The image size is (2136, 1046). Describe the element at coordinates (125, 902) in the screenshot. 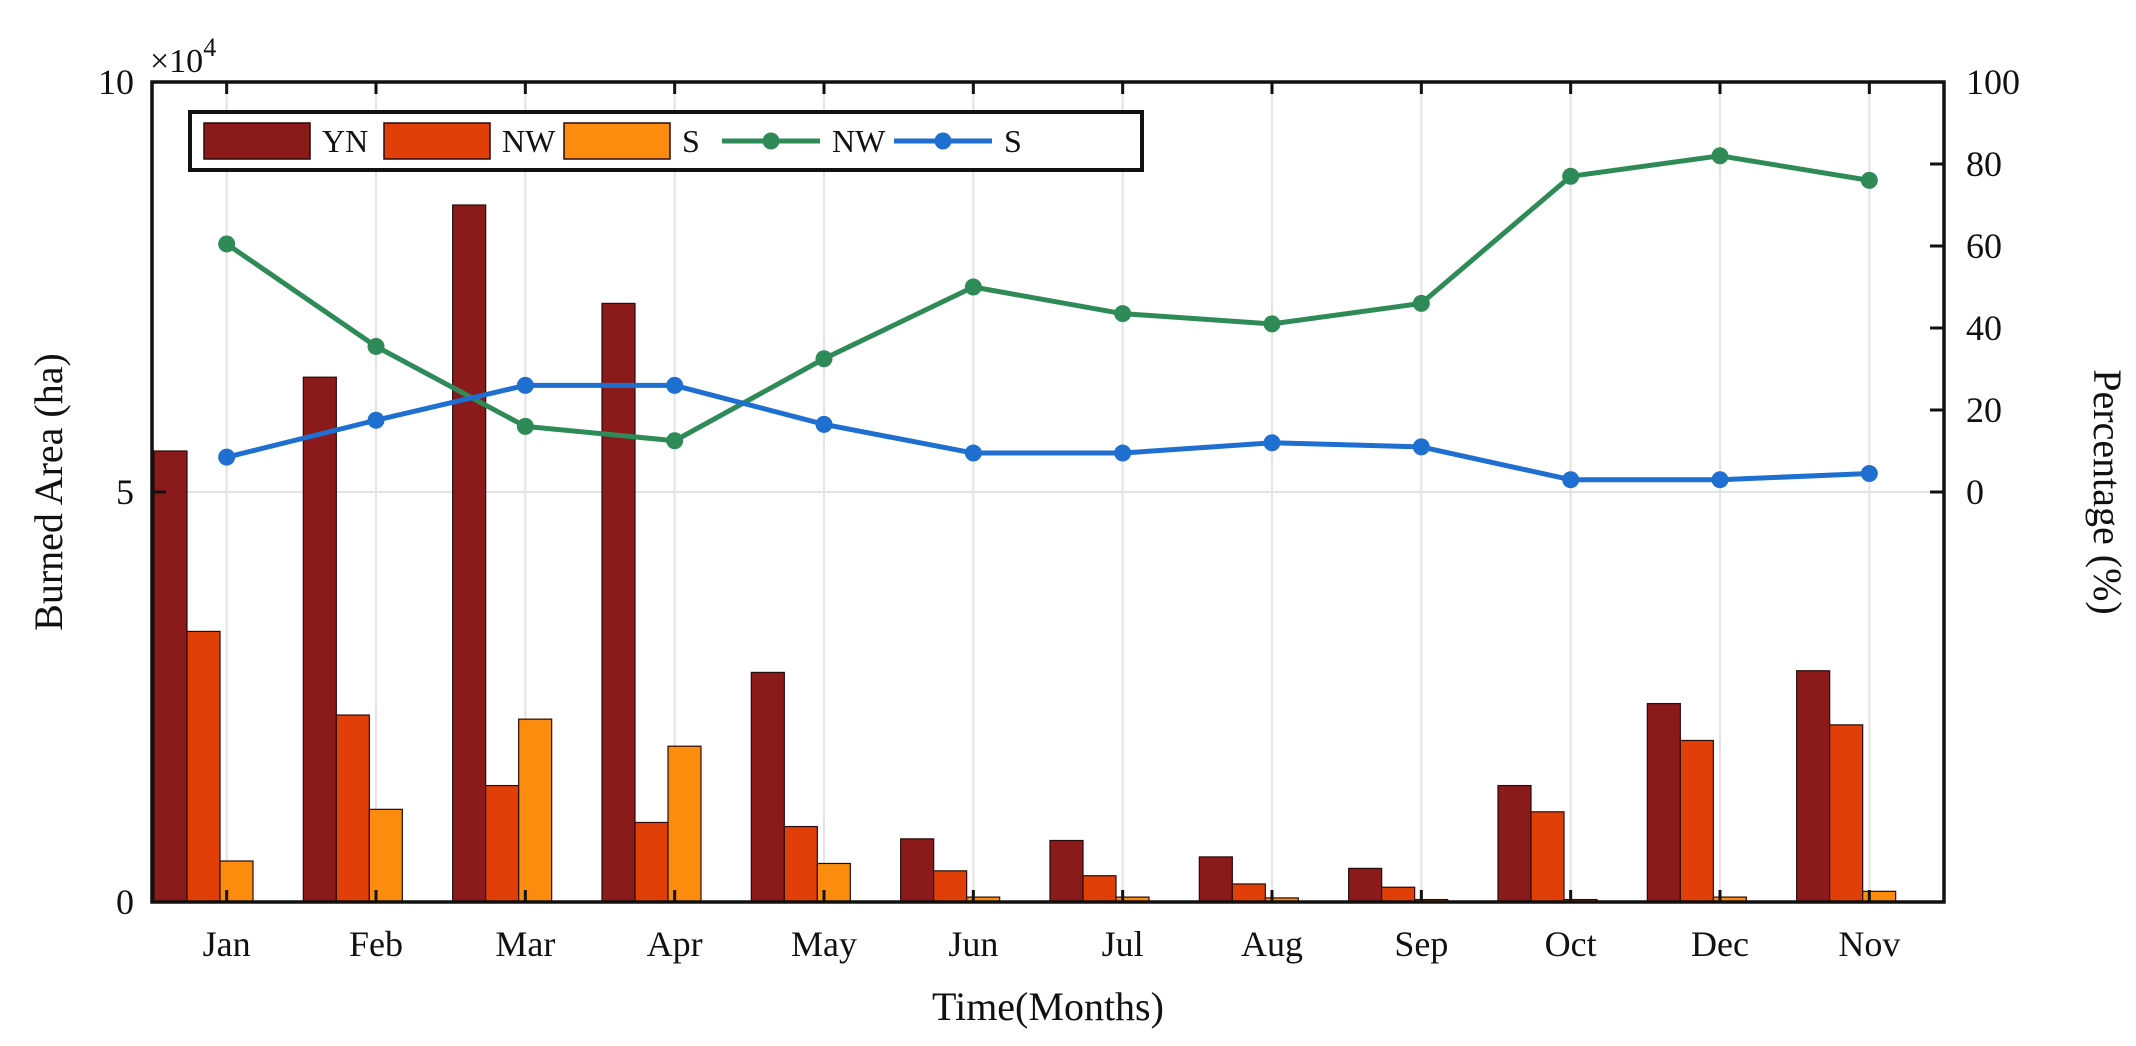

I see `y-left-tick-label-0: 0` at that location.